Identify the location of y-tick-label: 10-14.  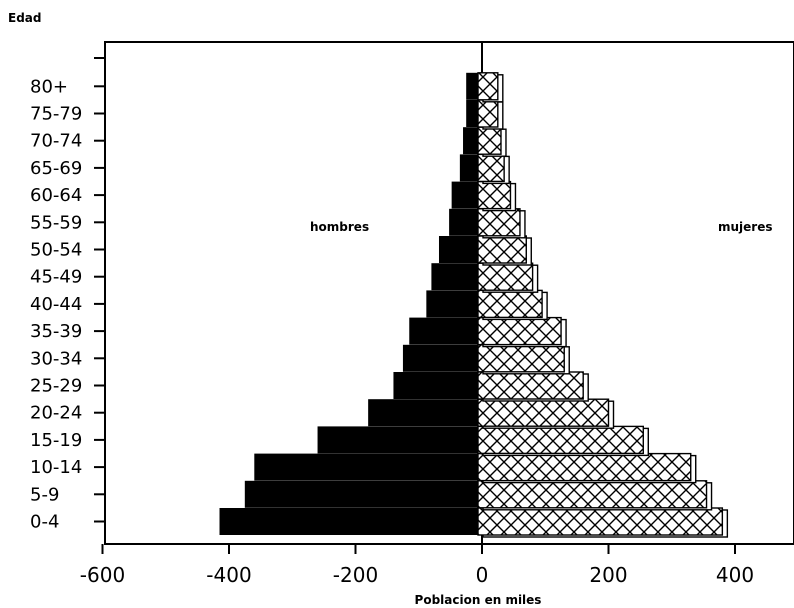
(56, 467).